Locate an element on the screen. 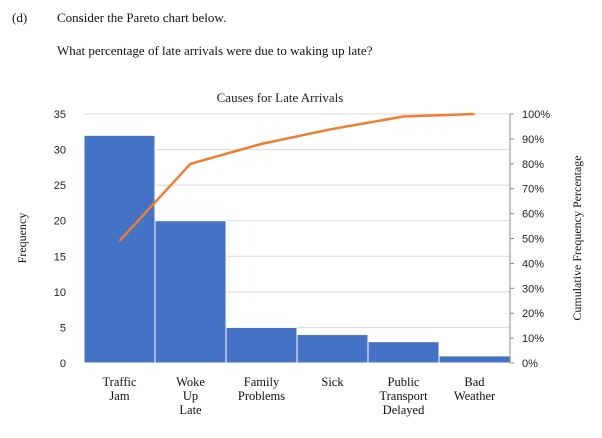 The height and width of the screenshot is (438, 602). x-tick-label: Delayed is located at coordinates (404, 410).